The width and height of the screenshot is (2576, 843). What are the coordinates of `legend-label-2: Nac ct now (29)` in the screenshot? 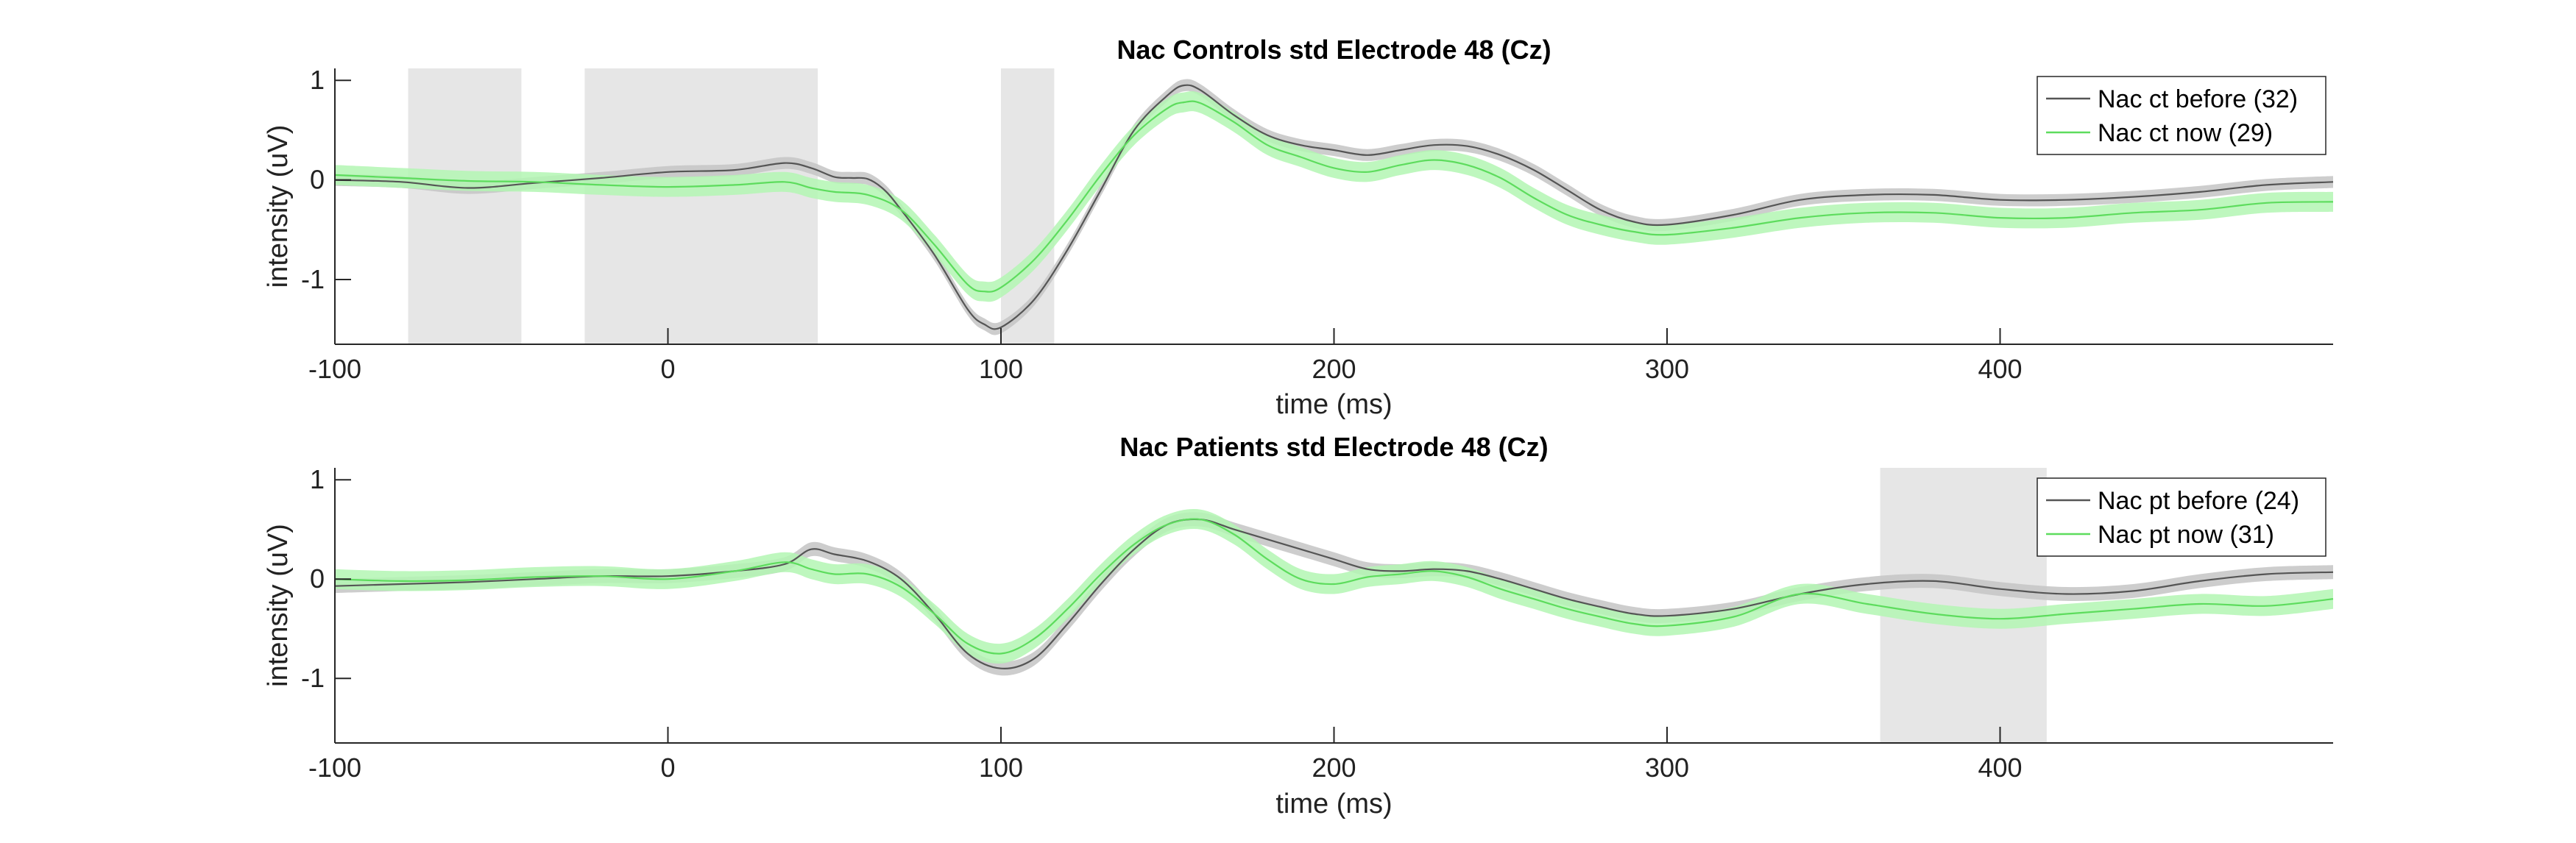 It's located at (2185, 133).